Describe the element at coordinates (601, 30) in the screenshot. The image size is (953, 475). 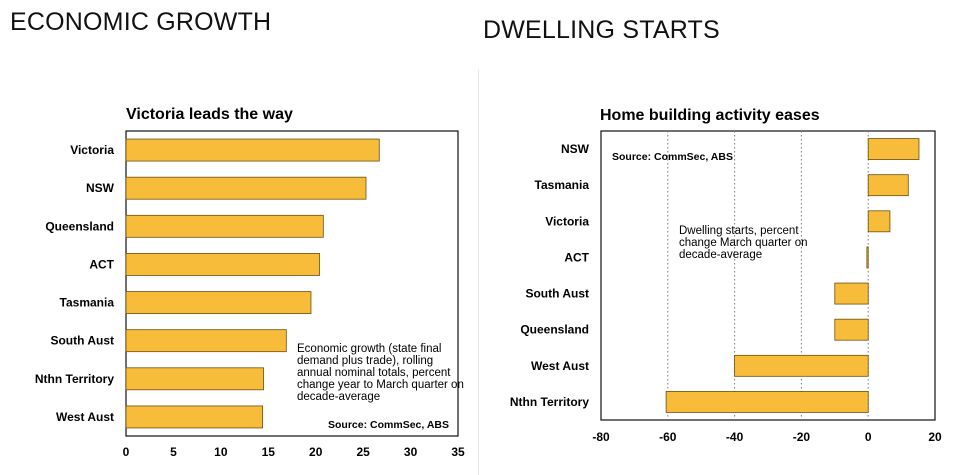
I see `right-section-heading: DWELLING STARTS` at that location.